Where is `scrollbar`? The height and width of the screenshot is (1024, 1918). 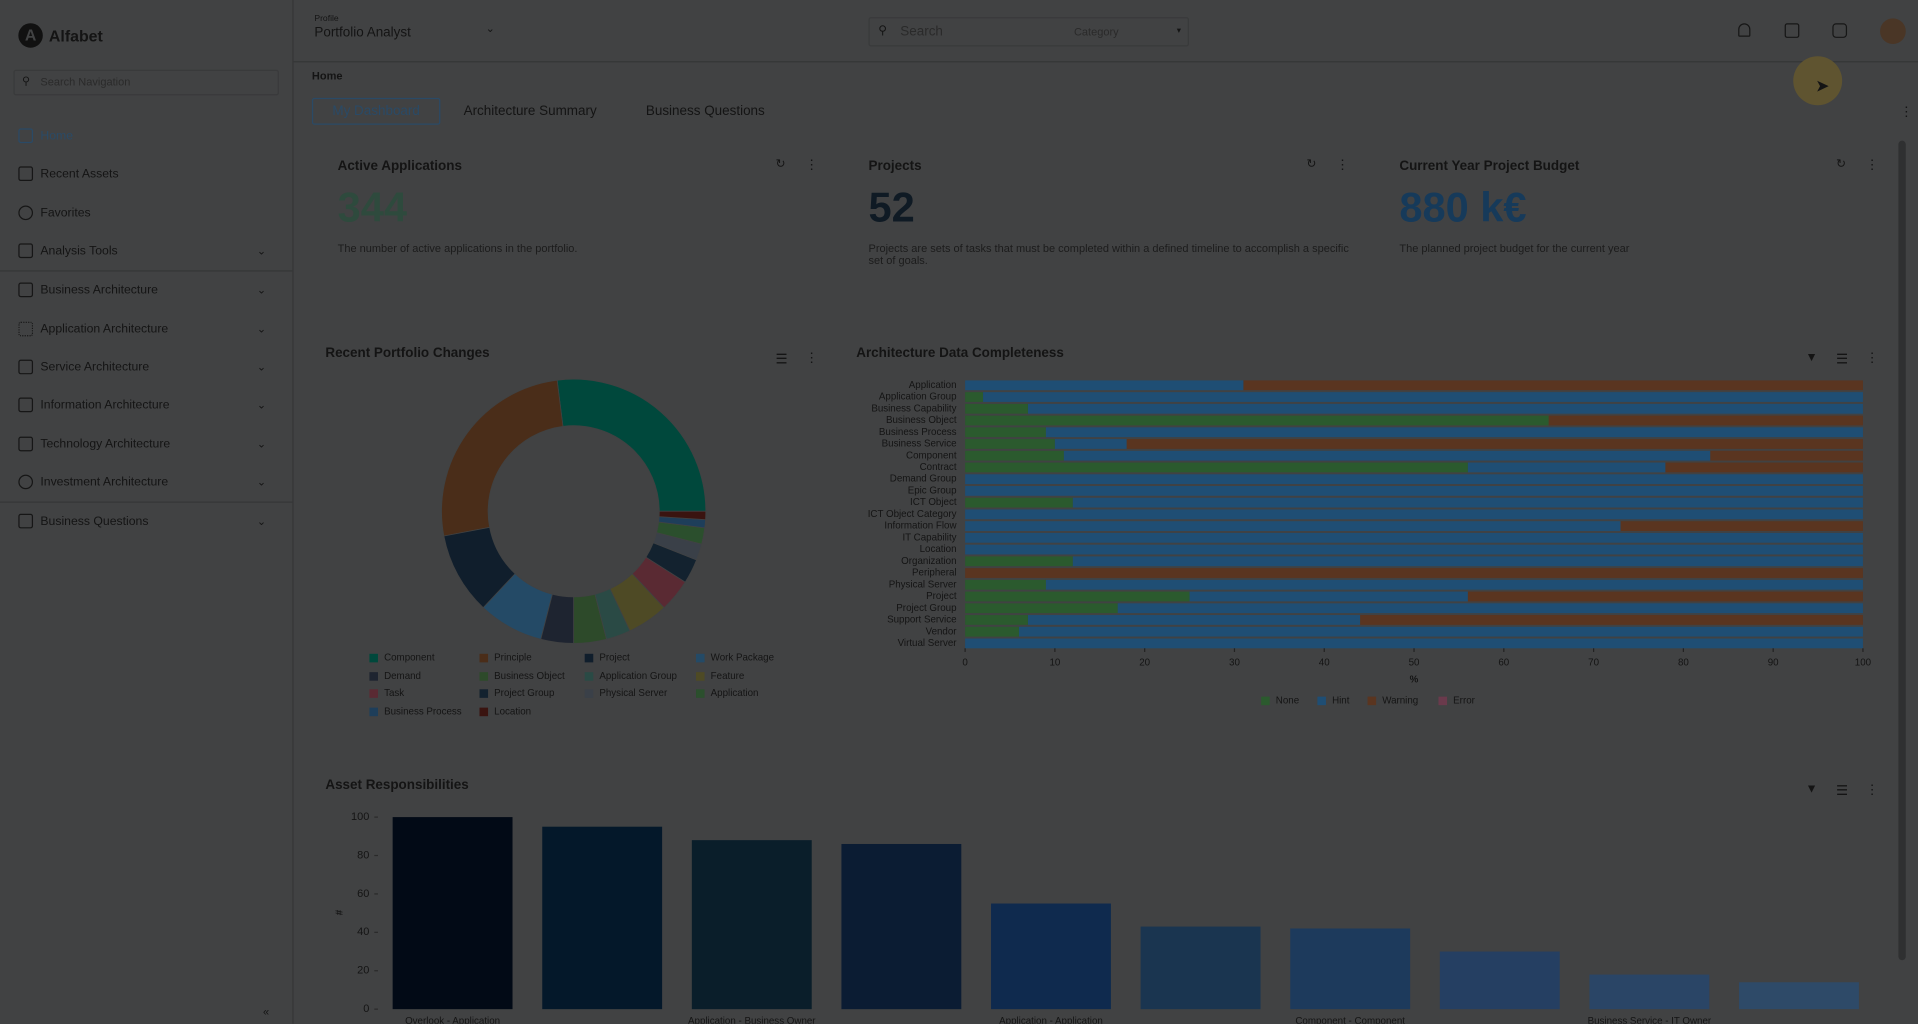 scrollbar is located at coordinates (1902, 550).